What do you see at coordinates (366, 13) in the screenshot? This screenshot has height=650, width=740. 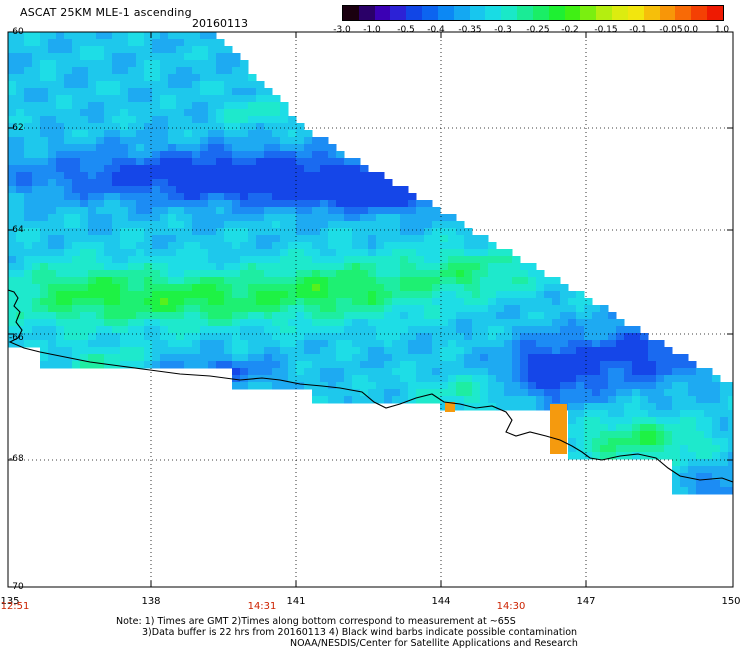 I see `colorbar-swatch` at bounding box center [366, 13].